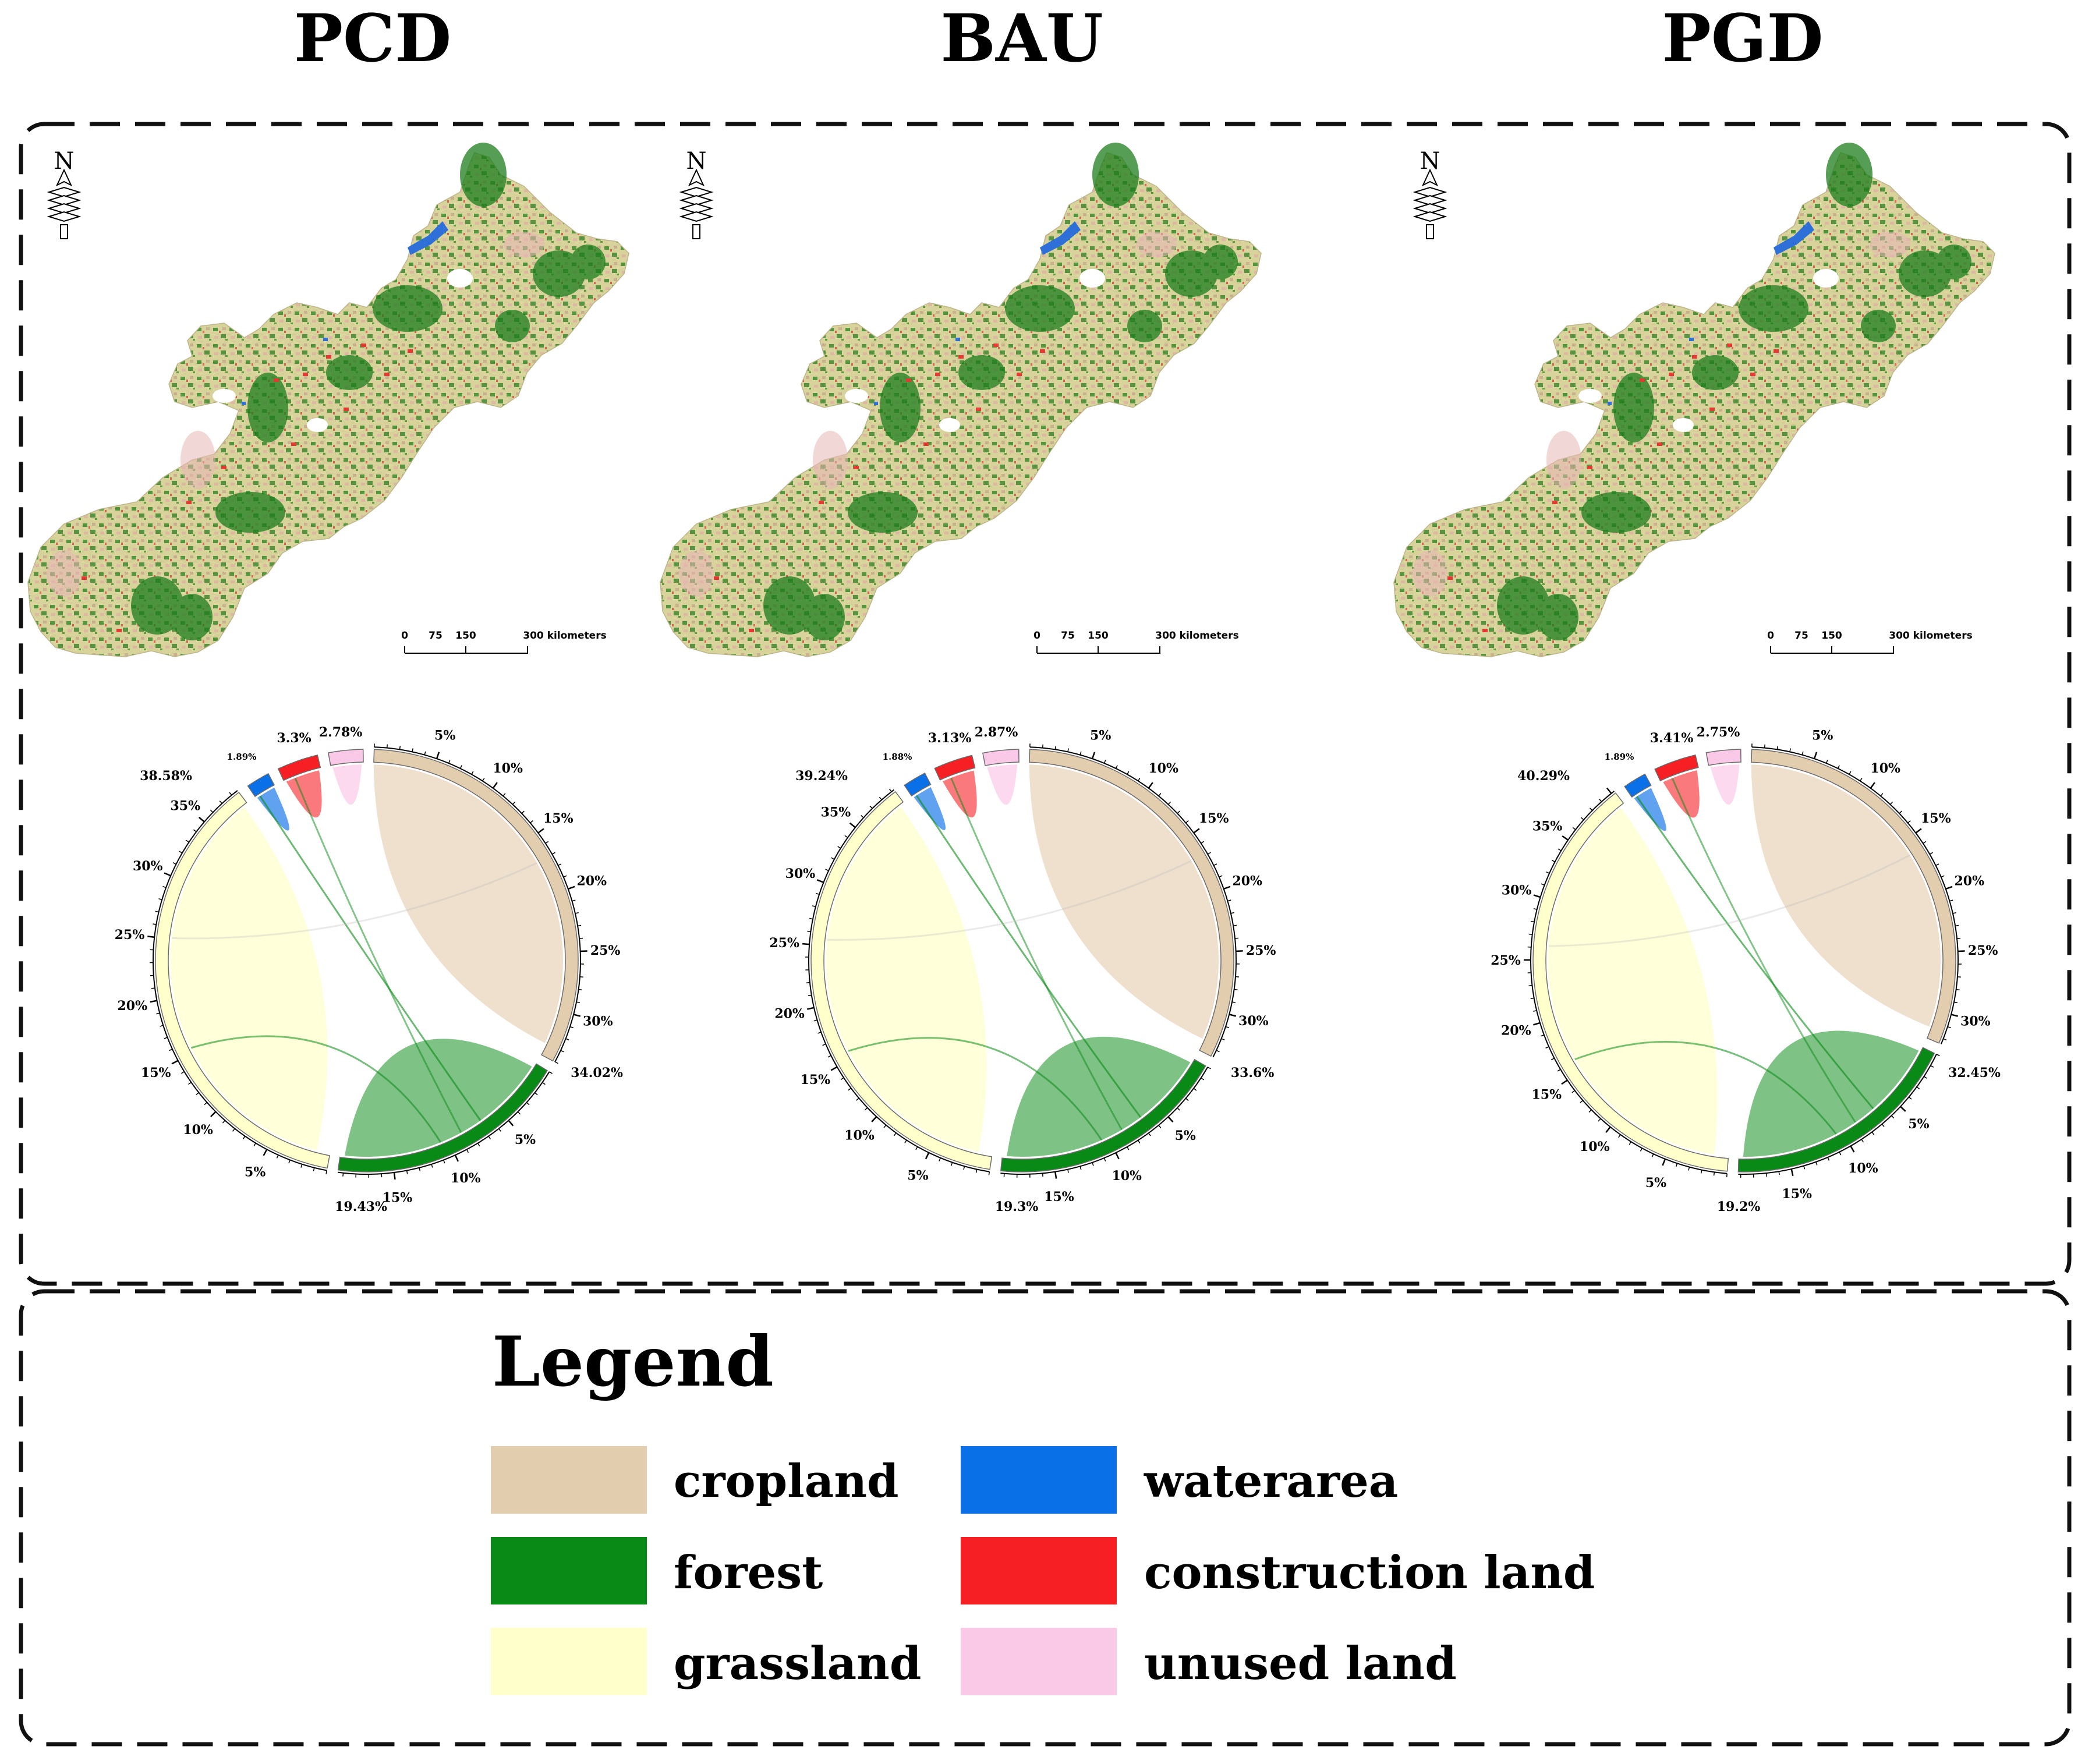 Image resolution: width=2092 pixels, height=1764 pixels. Describe the element at coordinates (1619, 757) in the screenshot. I see `total-label-waterarea: 1.89%` at that location.